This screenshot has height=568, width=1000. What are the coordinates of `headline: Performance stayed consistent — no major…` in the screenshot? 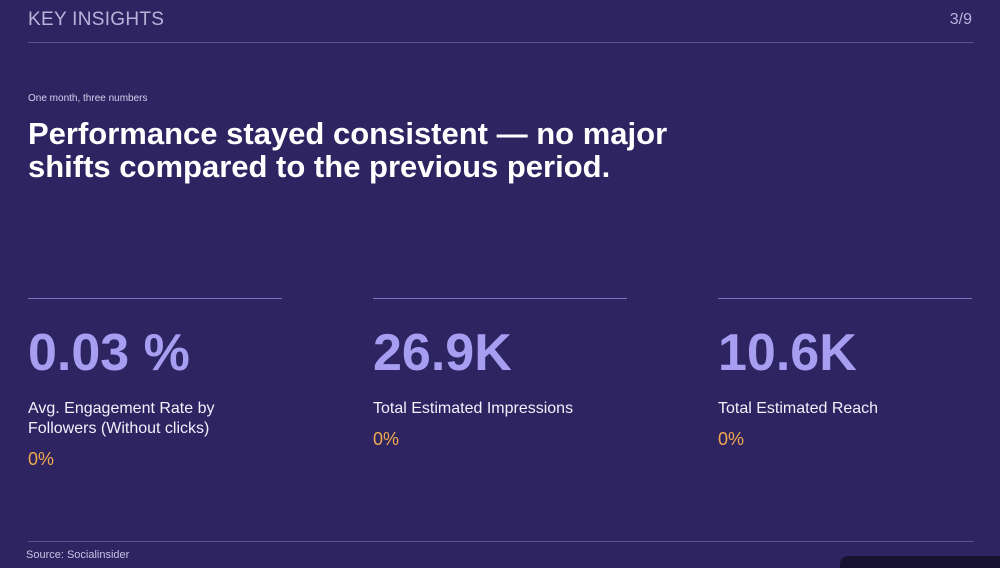 It's located at (348, 150).